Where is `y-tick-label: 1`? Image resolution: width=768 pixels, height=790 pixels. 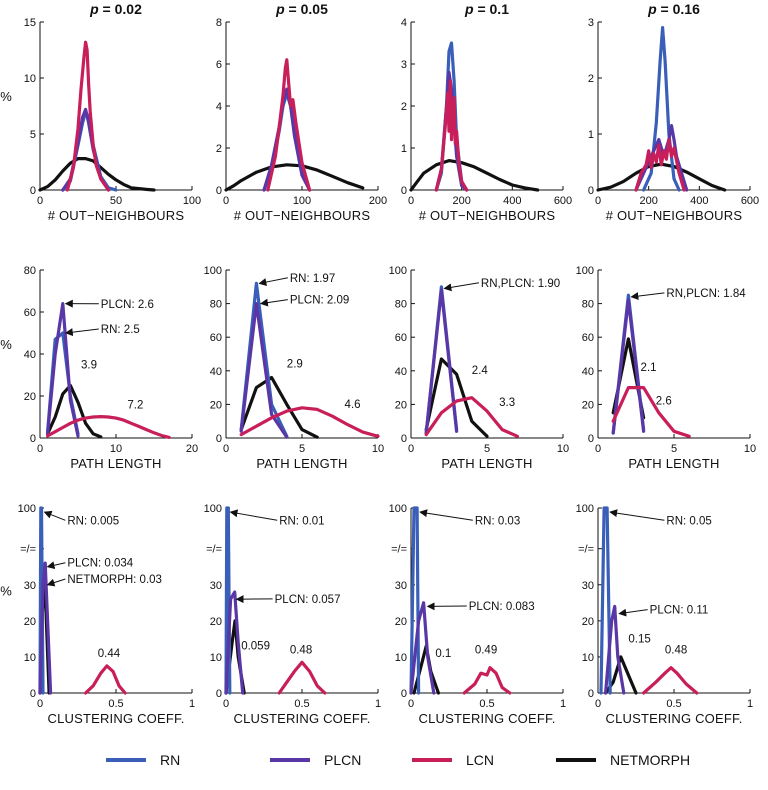 y-tick-label: 1 is located at coordinates (404, 149).